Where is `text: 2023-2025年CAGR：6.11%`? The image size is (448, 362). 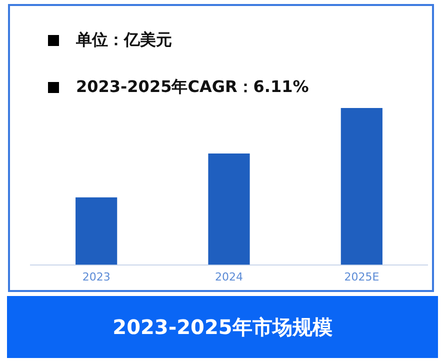
text: 2023-2025年CAGR：6.11% is located at coordinates (192, 87).